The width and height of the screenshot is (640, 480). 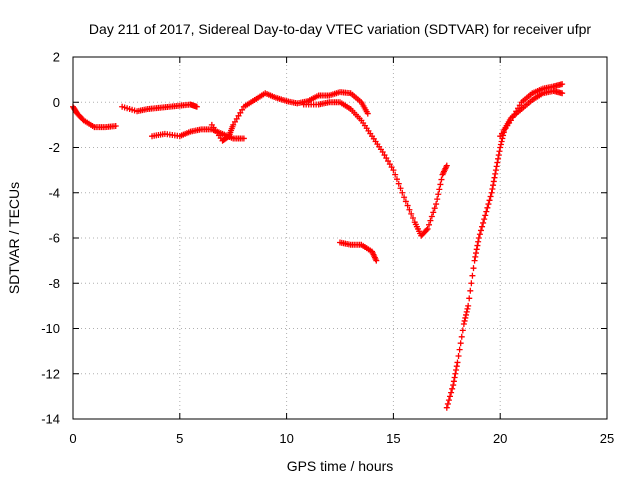 I want to click on y-tick-label: 2, so click(x=56, y=57).